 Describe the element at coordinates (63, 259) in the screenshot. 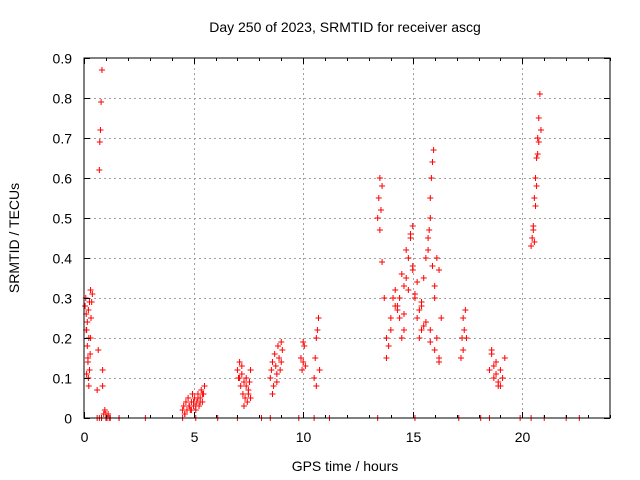

I see `y-tick-label: 0.4` at that location.